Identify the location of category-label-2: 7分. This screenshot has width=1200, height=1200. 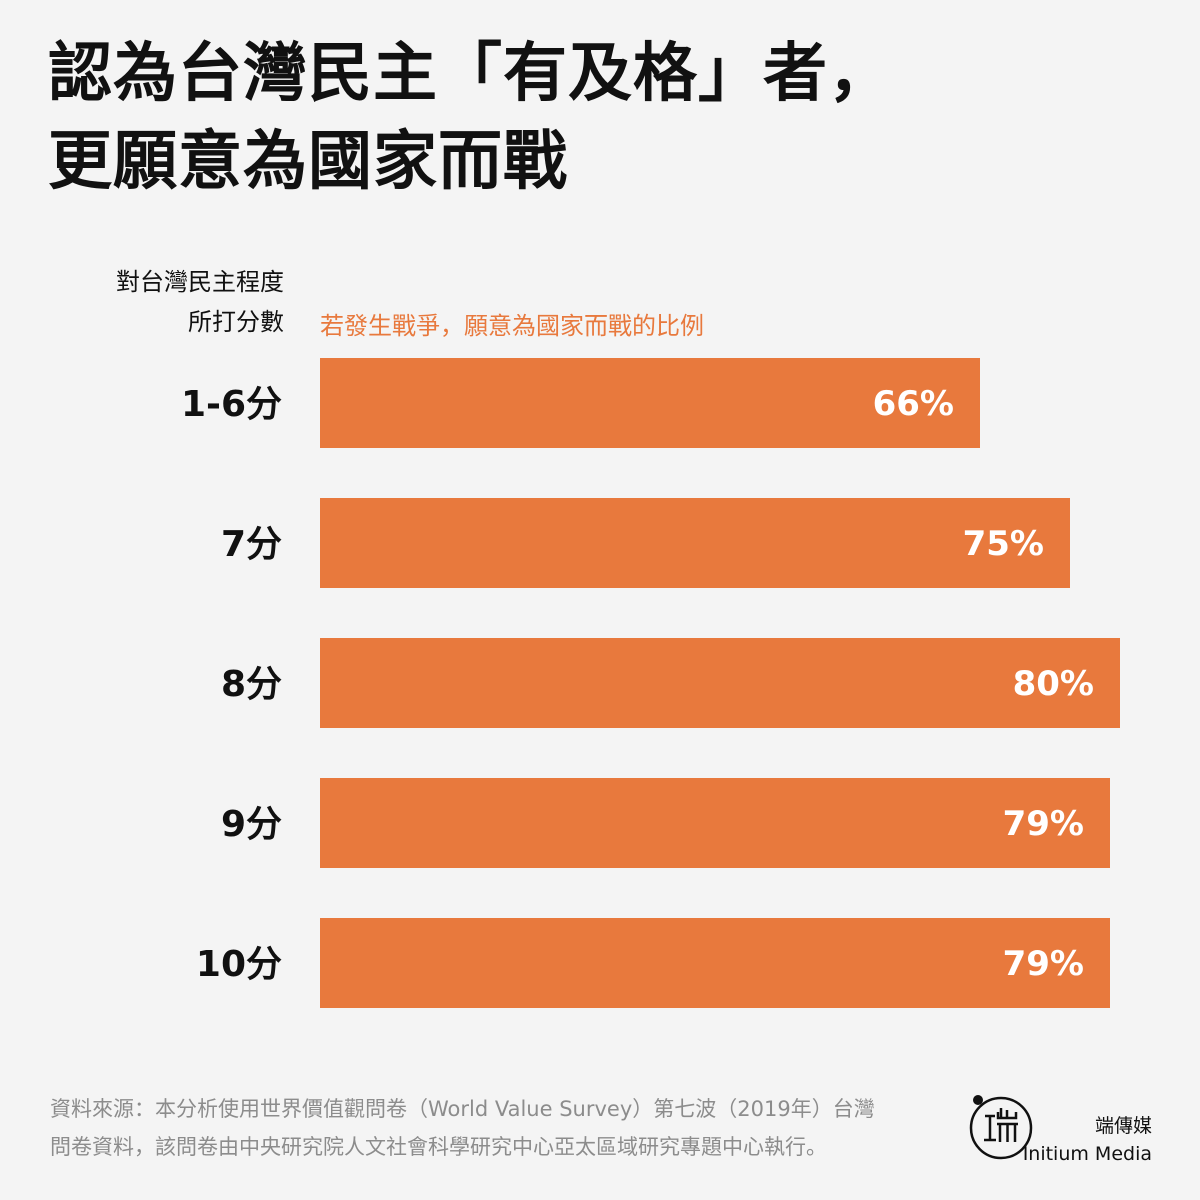
(251, 544).